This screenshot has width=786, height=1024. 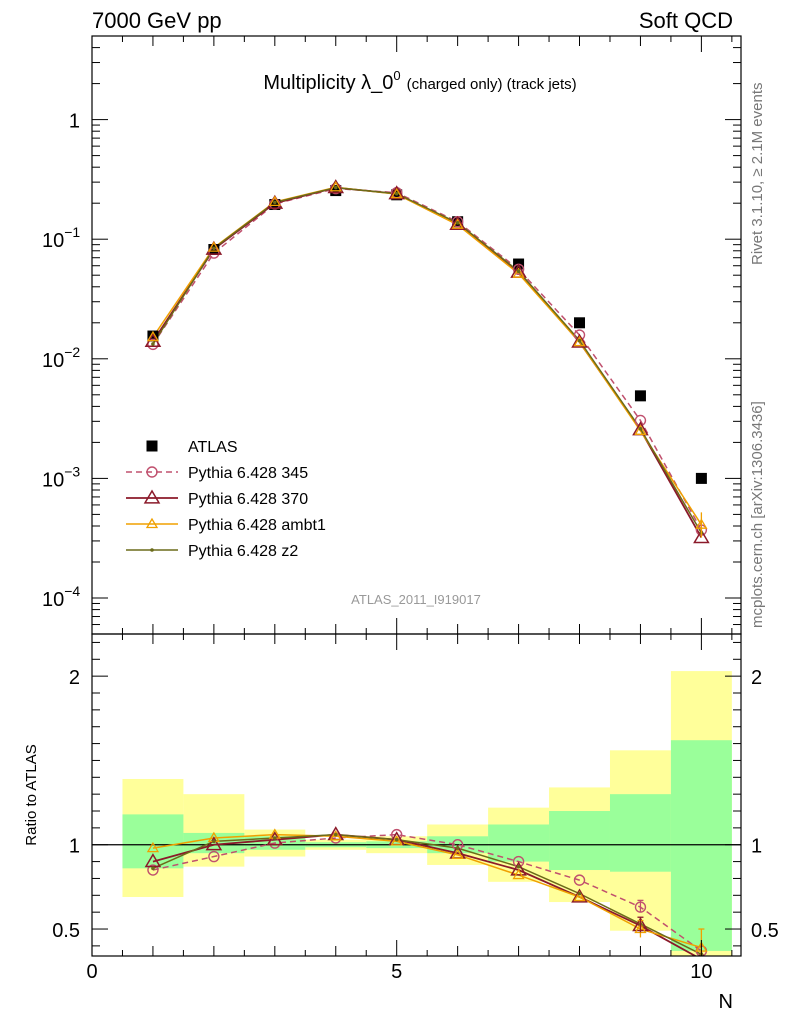 What do you see at coordinates (61, 358) in the screenshot?
I see `main-y-tick-label: 10⁻²` at bounding box center [61, 358].